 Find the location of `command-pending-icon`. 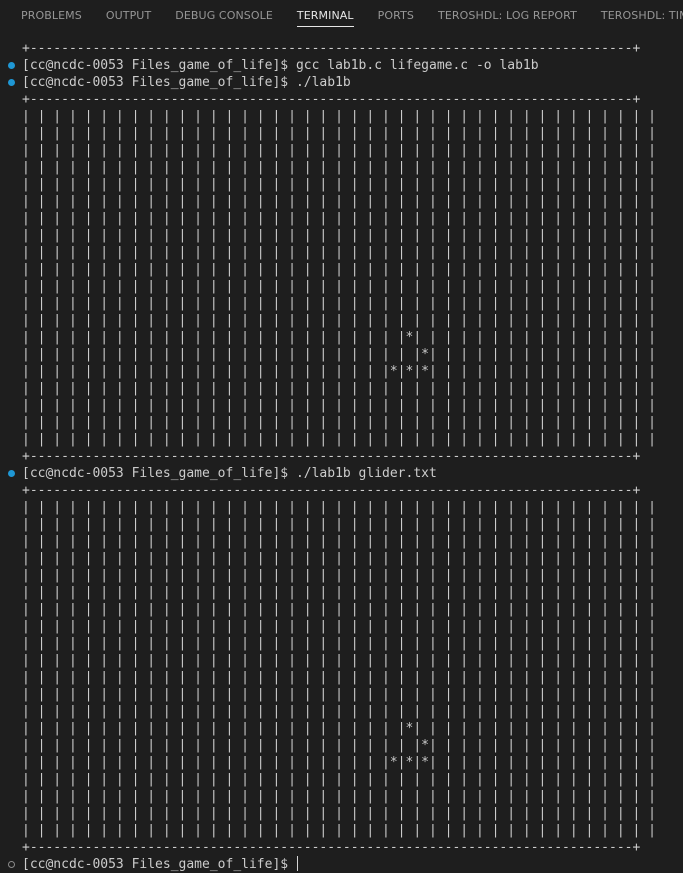

command-pending-icon is located at coordinates (11, 864).